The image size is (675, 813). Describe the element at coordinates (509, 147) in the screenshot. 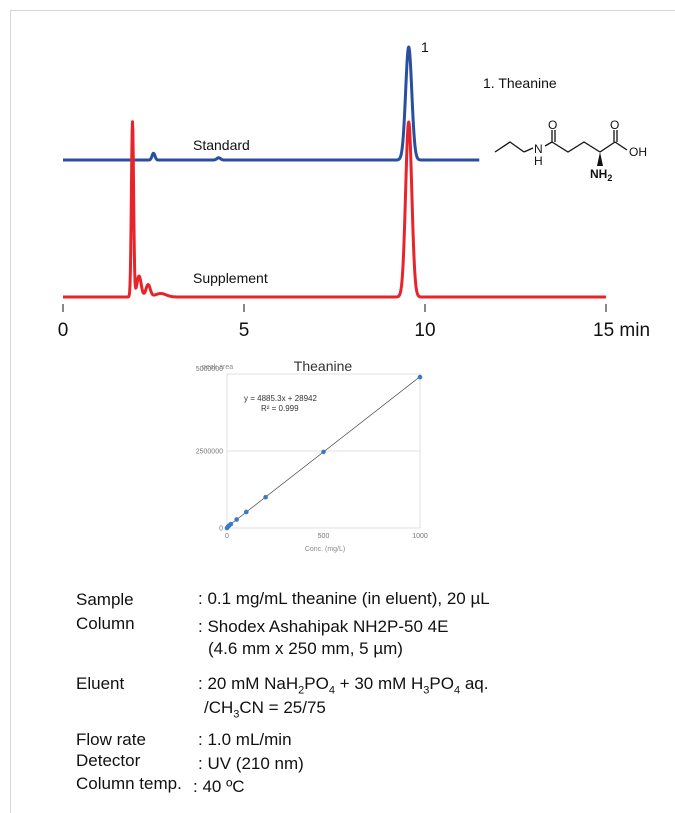

I see `ethyl-bond` at that location.